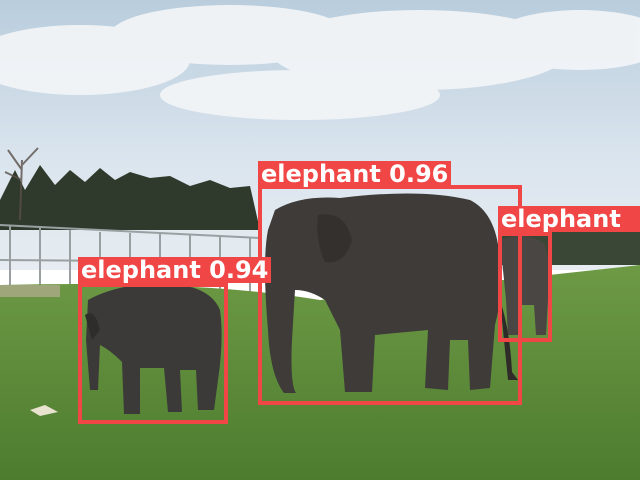 Image resolution: width=640 pixels, height=480 pixels. I want to click on ground-debris, so click(44, 410).